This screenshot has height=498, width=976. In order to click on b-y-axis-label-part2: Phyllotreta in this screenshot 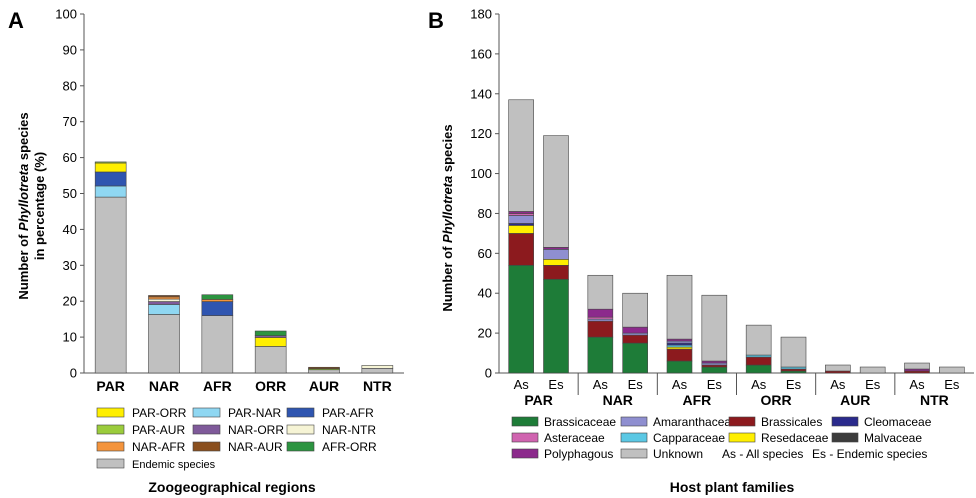, I will do `click(447, 209)`.